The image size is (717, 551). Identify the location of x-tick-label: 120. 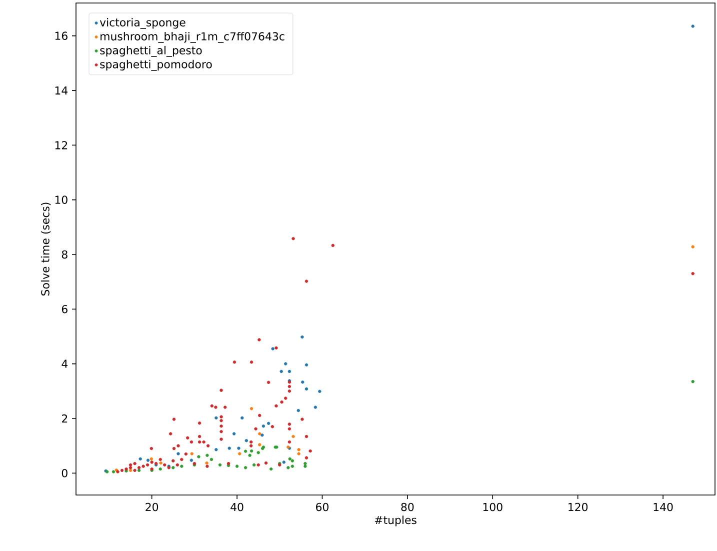
(578, 507).